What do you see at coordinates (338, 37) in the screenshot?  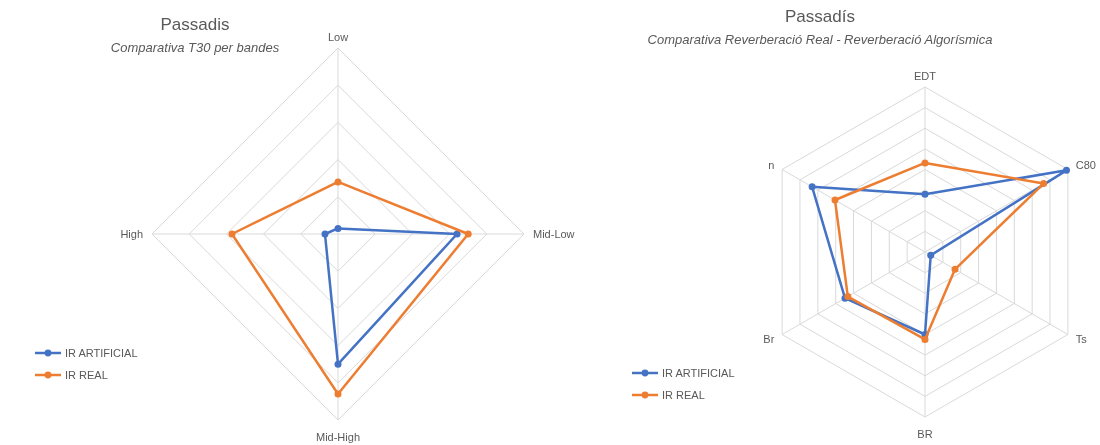 I see `spoke-label: Low` at bounding box center [338, 37].